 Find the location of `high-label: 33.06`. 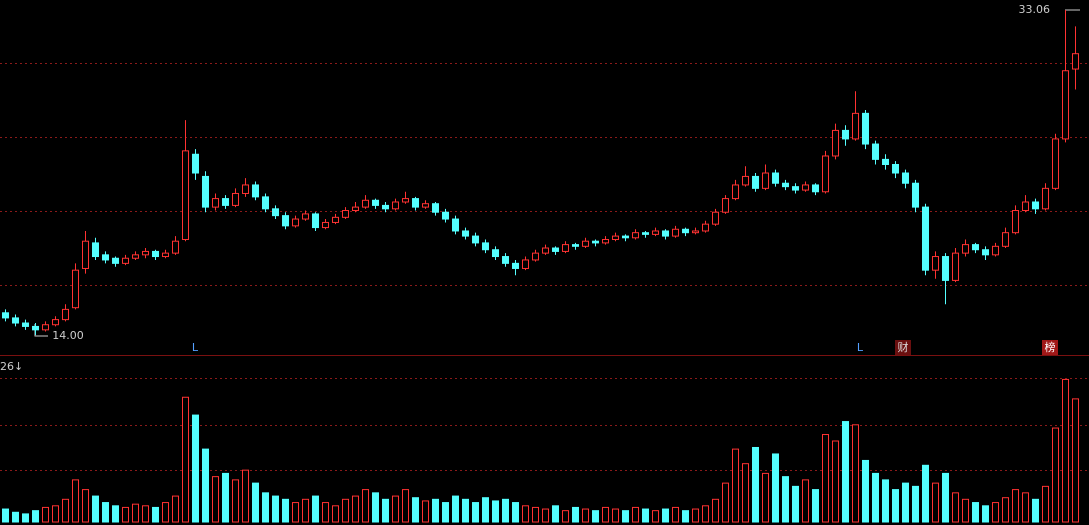

high-label: 33.06 is located at coordinates (1035, 9).